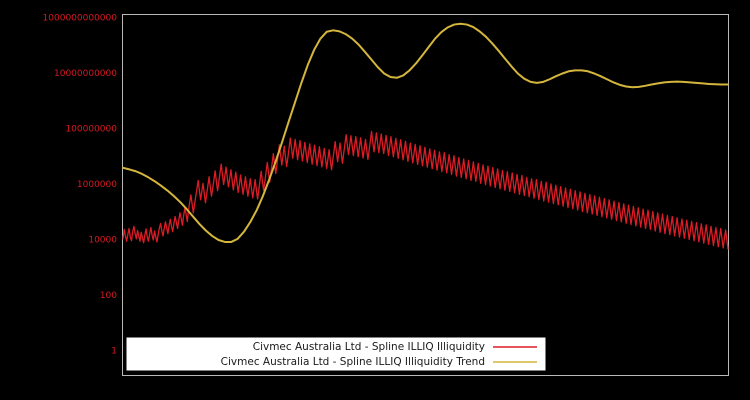  Describe the element at coordinates (114, 352) in the screenshot. I see `y-axis-tick-label: 1` at that location.